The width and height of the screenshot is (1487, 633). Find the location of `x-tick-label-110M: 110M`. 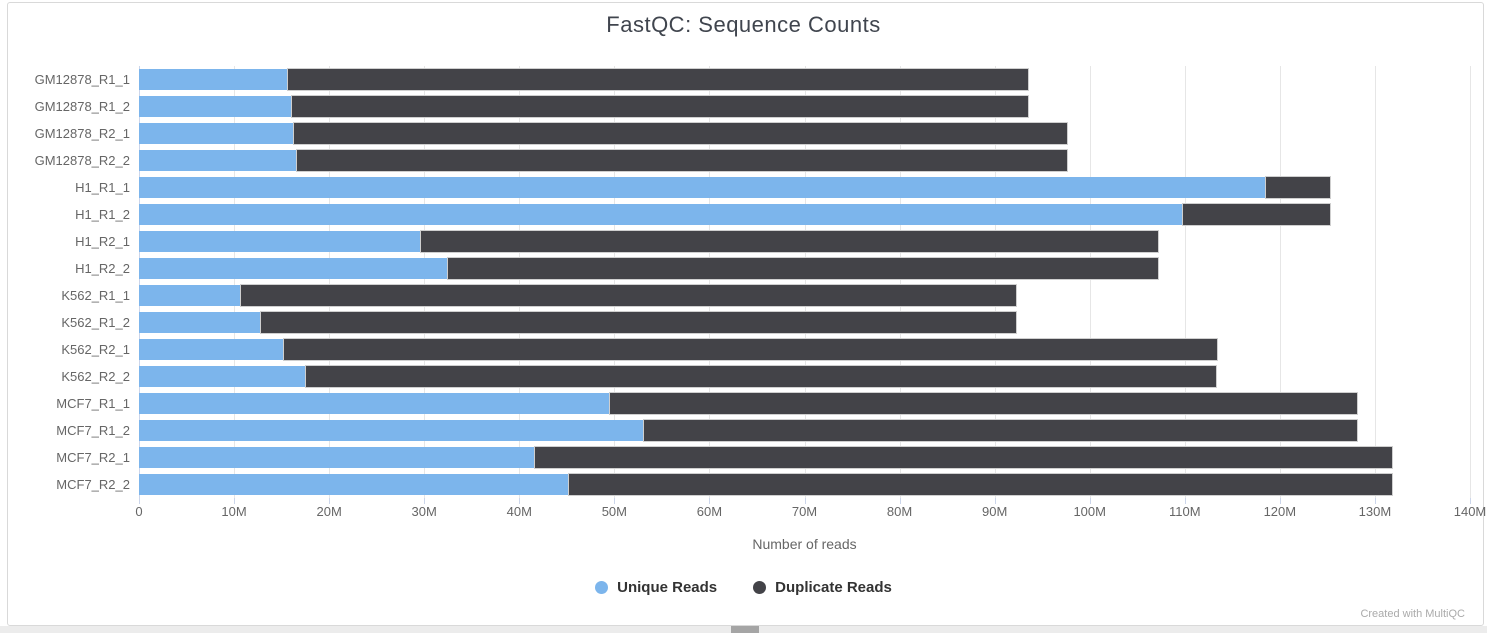

x-tick-label-110M: 110M is located at coordinates (1185, 511).